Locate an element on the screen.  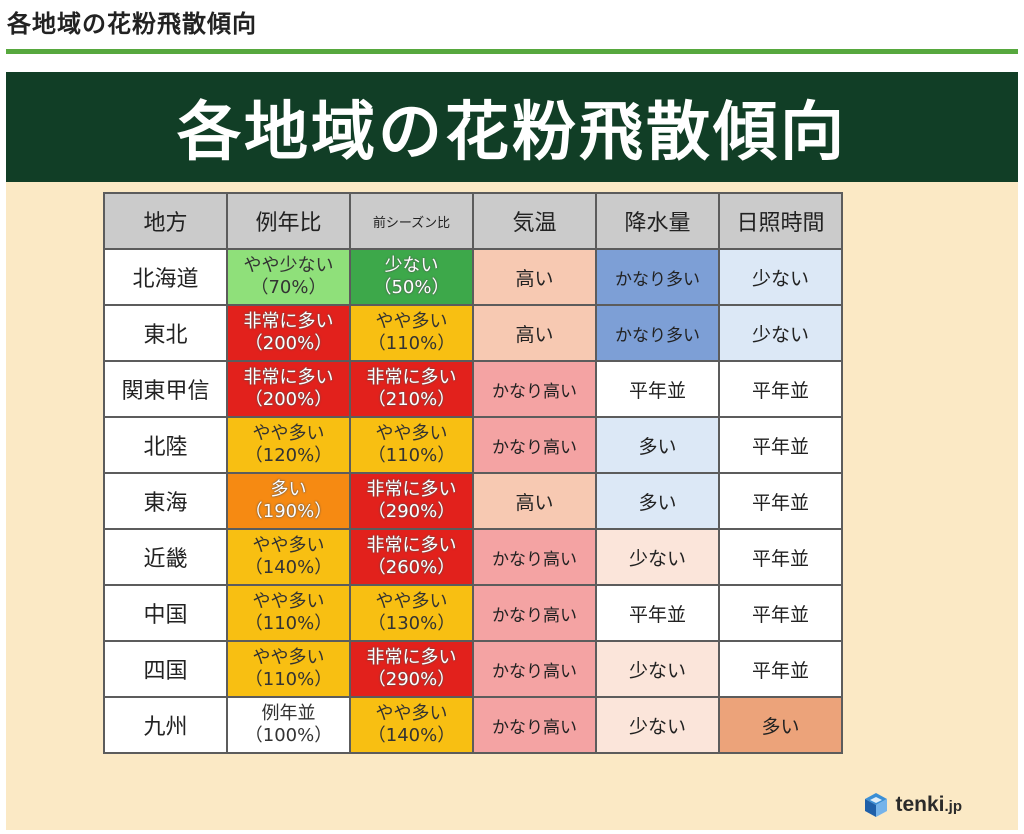
ratio-cell-level: 例年並 is located at coordinates (288, 713).